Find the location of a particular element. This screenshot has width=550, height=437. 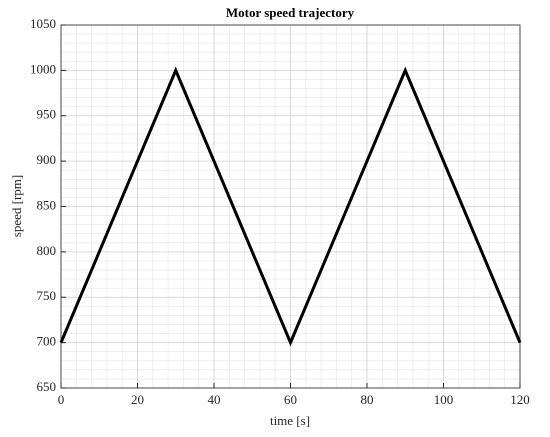

x-tick-label: 100 is located at coordinates (444, 399).